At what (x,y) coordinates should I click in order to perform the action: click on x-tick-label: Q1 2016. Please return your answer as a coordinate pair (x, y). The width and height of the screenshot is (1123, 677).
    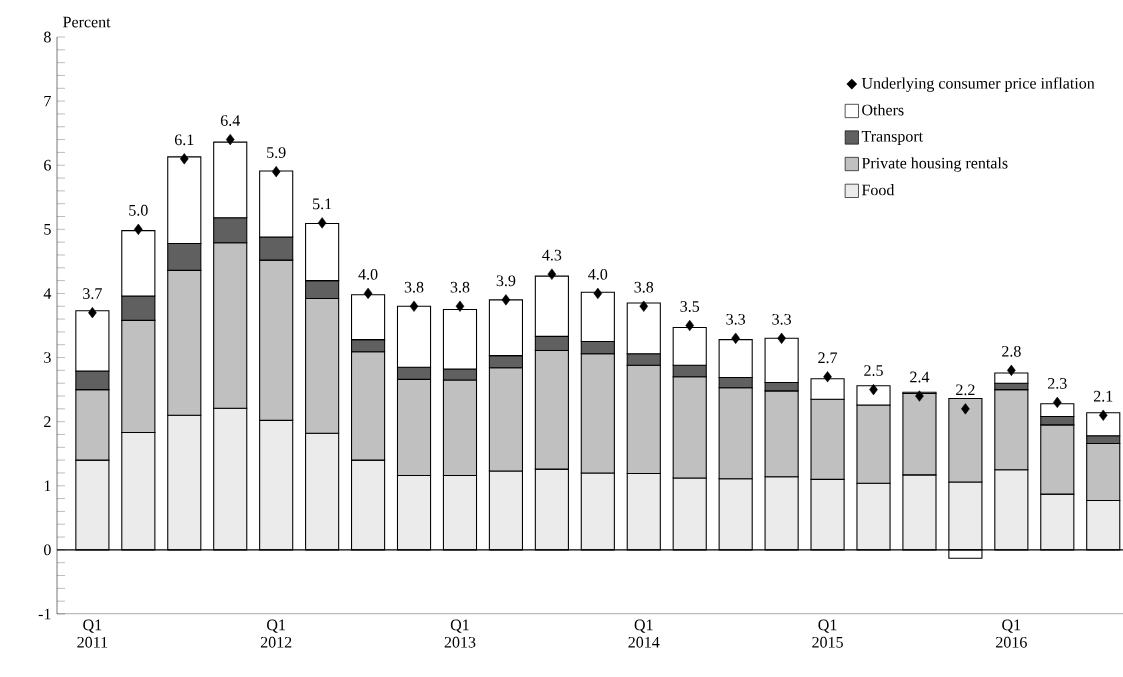
    Looking at the image, I should click on (1011, 633).